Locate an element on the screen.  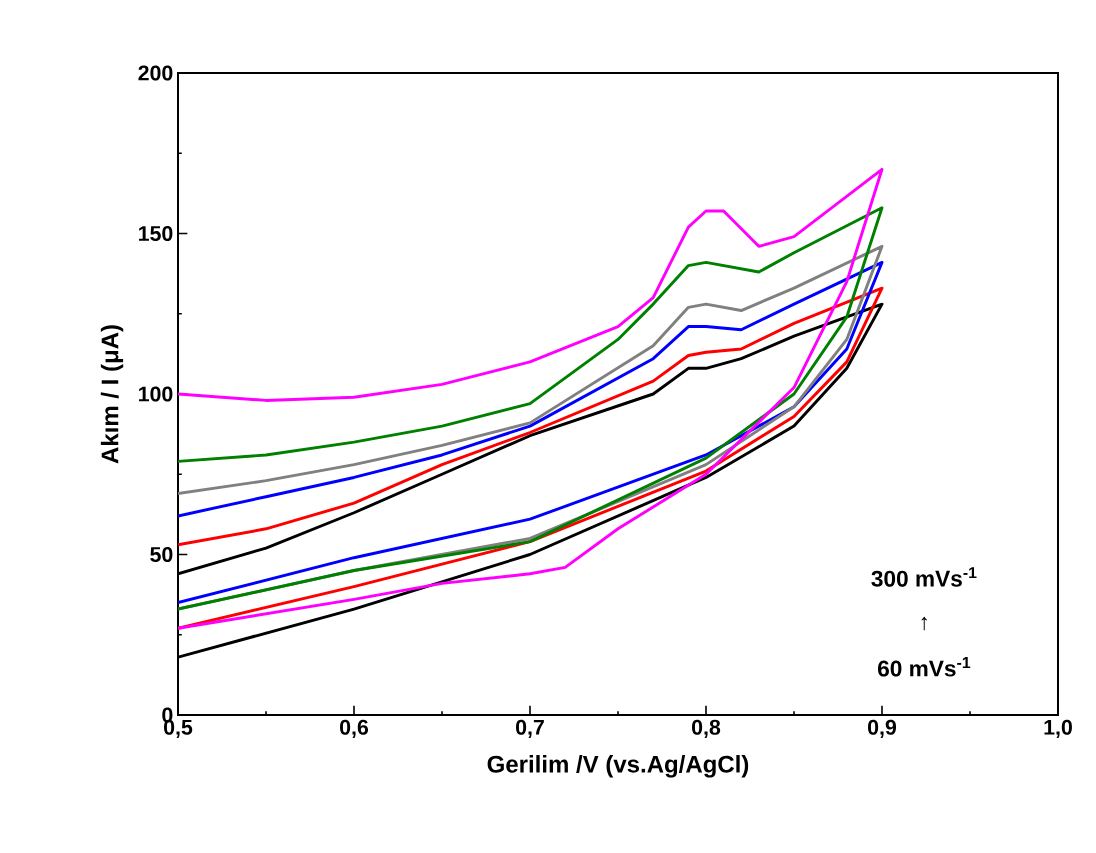
x-tick-label: 1,0 is located at coordinates (1058, 728).